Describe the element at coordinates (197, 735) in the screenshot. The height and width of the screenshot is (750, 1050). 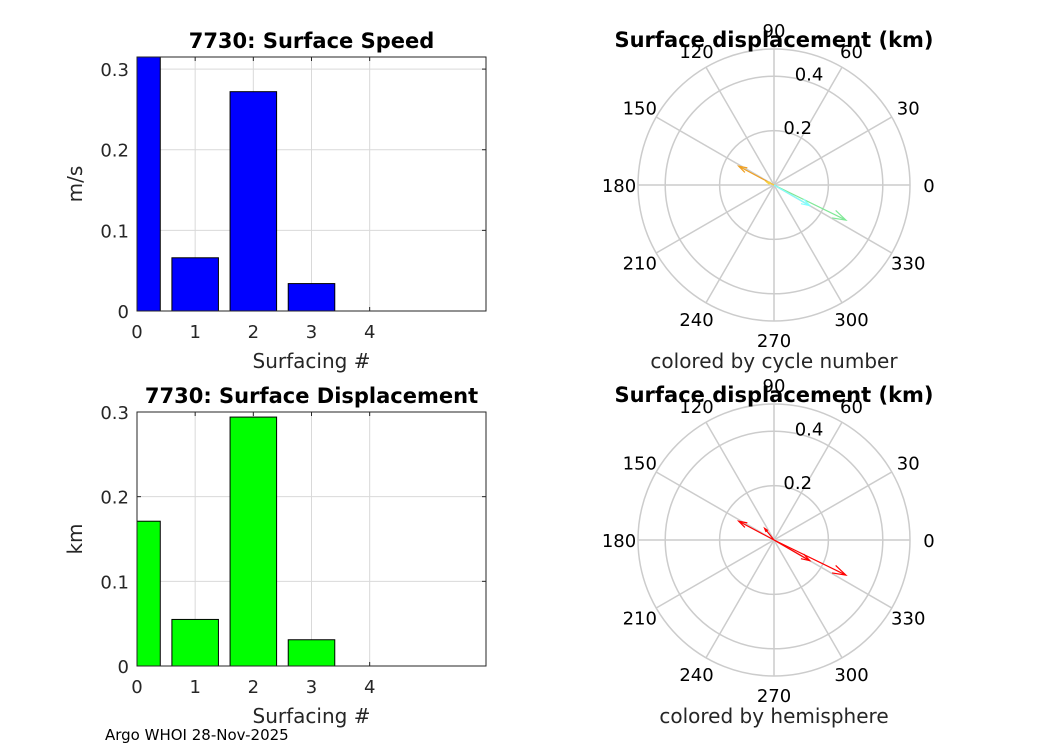
I see `footer-credit: Argo WHOI 28-Nov-2025` at that location.